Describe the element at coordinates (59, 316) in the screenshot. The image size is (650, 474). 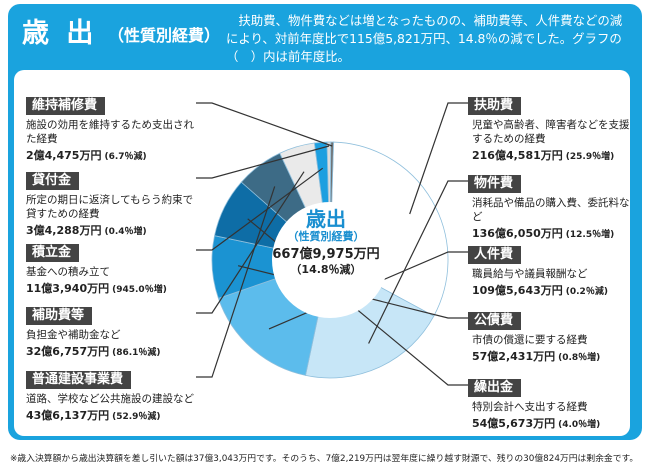
I see `item-label: 補助費等` at that location.